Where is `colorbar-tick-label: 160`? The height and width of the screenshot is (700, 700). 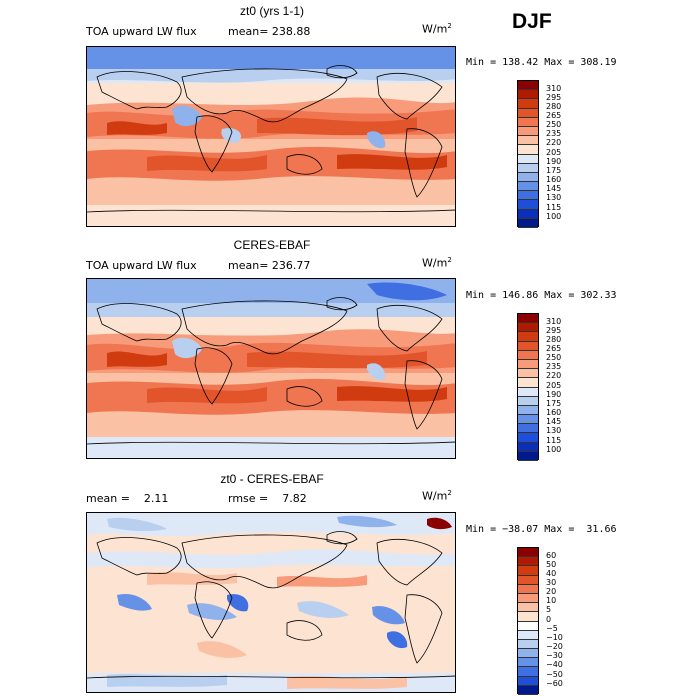 colorbar-tick-label: 160 is located at coordinates (554, 412).